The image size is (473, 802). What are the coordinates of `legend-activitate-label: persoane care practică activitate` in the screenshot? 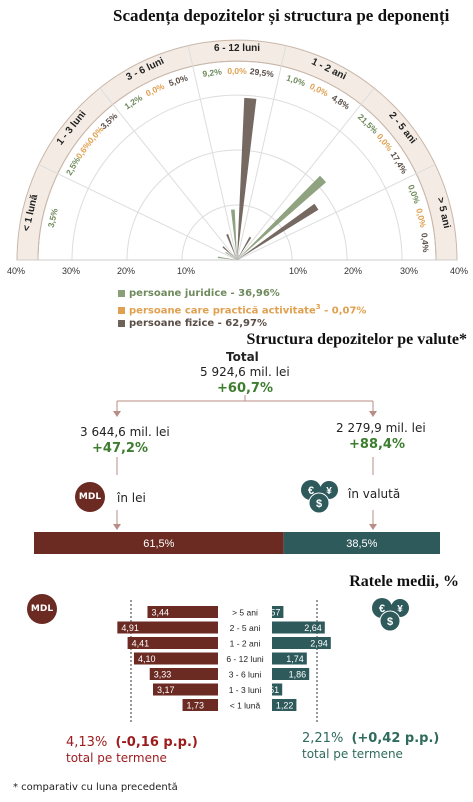 It's located at (222, 311).